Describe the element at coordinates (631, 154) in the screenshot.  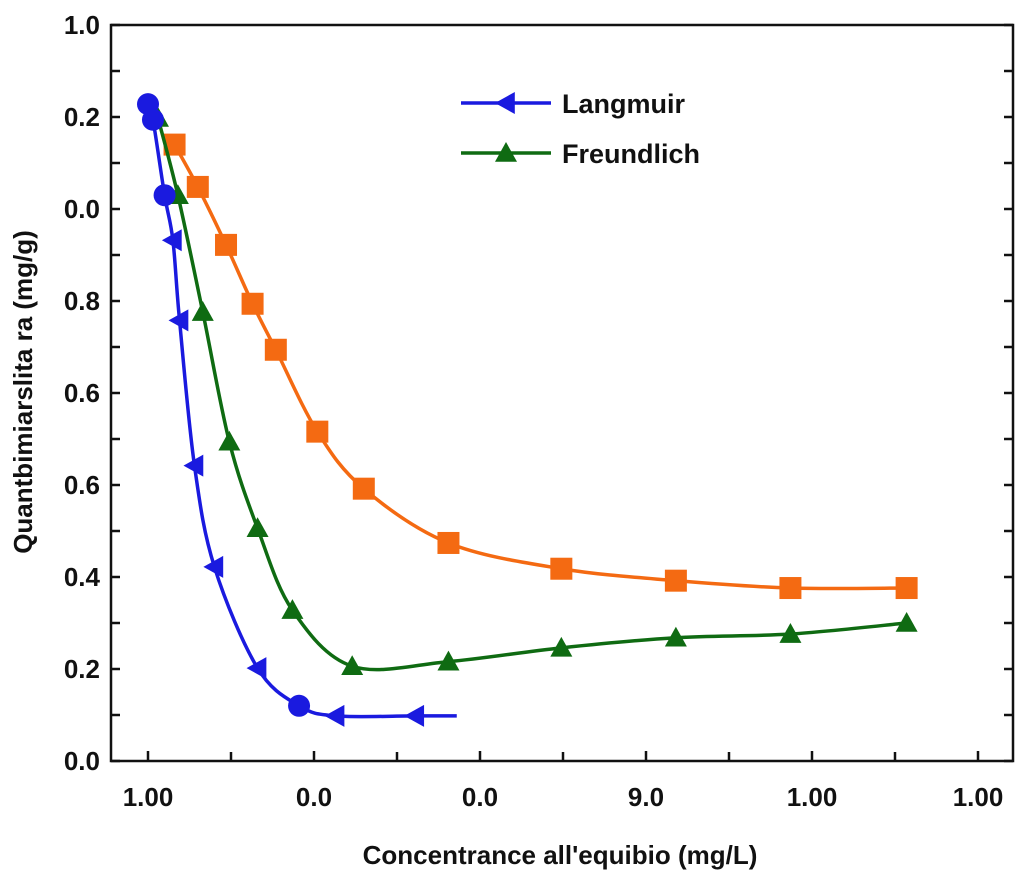
I see `legend-label: Freundlich` at that location.